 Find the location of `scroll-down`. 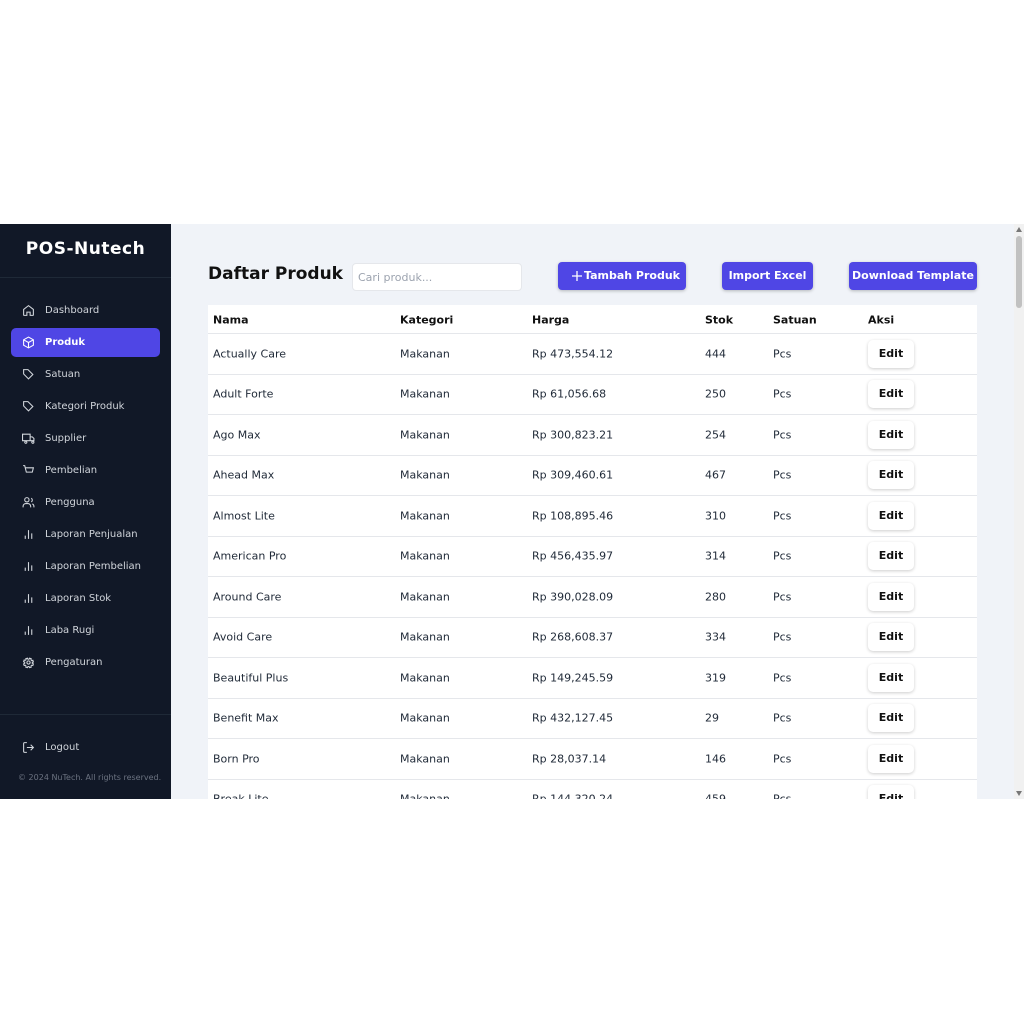

scroll-down is located at coordinates (1019, 793).